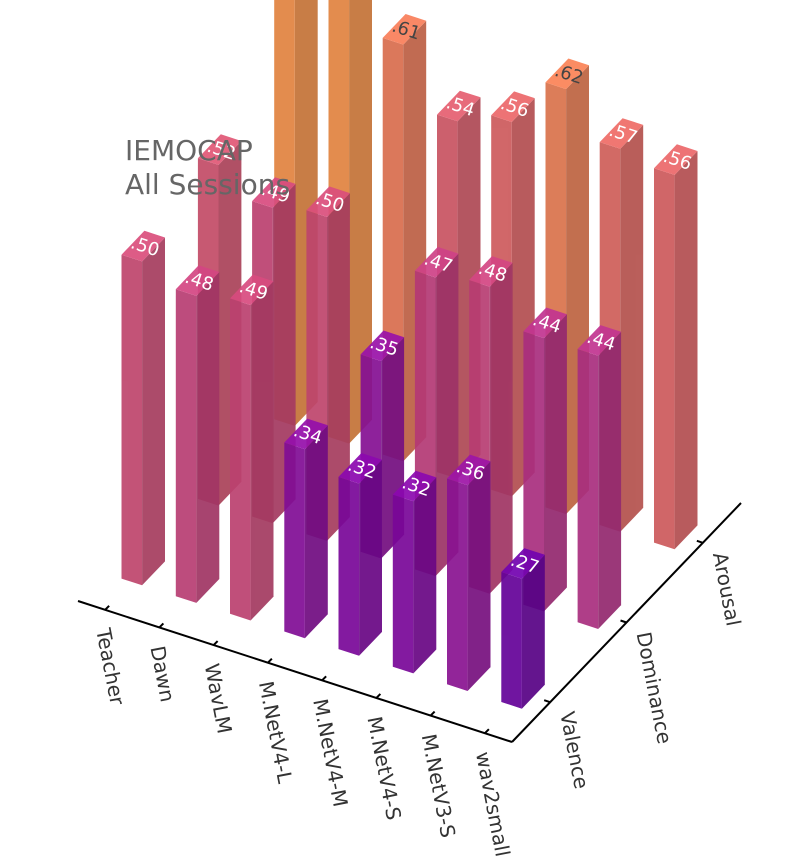 This screenshot has width=811, height=864. What do you see at coordinates (218, 698) in the screenshot?
I see `x-tick-label: WavLM` at bounding box center [218, 698].